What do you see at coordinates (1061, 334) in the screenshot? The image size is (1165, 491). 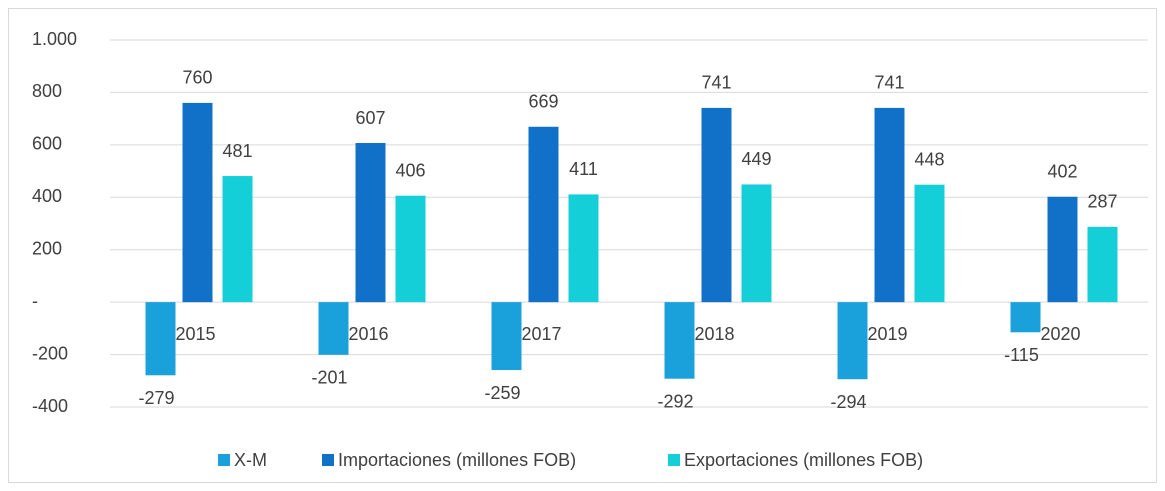 I see `x-tick-label: 2020` at bounding box center [1061, 334].